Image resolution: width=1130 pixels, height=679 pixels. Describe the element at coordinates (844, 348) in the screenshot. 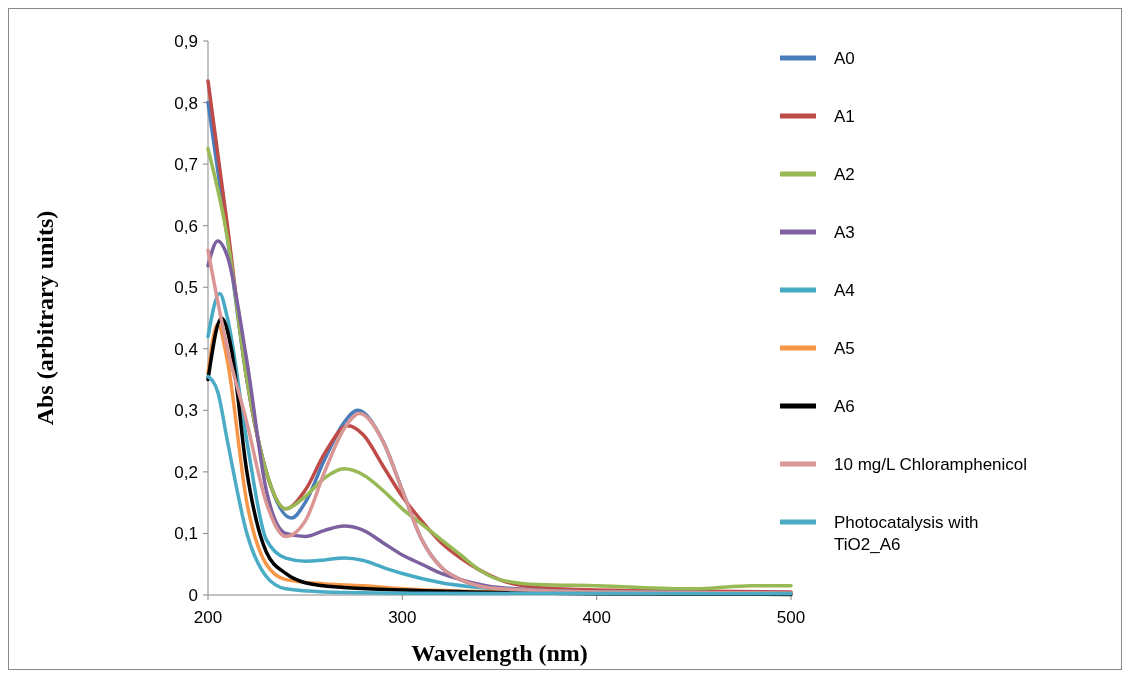

I see `legend-label: A5` at that location.